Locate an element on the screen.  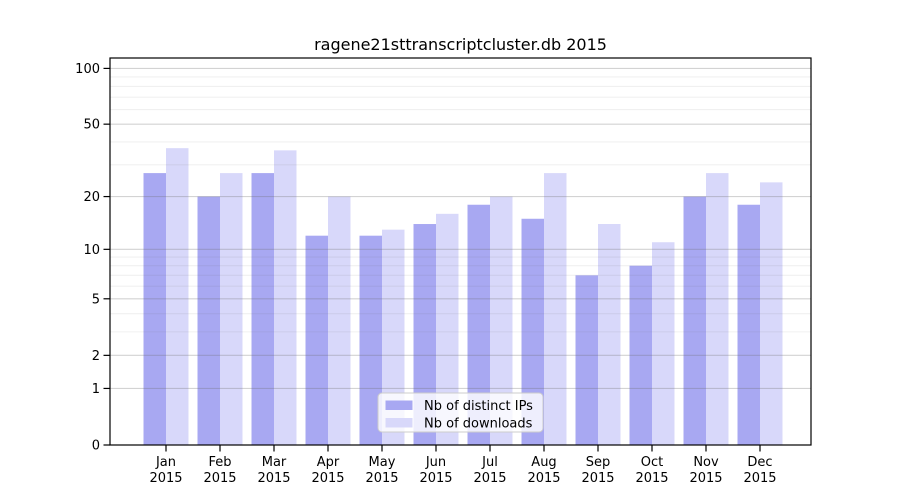
y-tick-label: 5 is located at coordinates (96, 299).